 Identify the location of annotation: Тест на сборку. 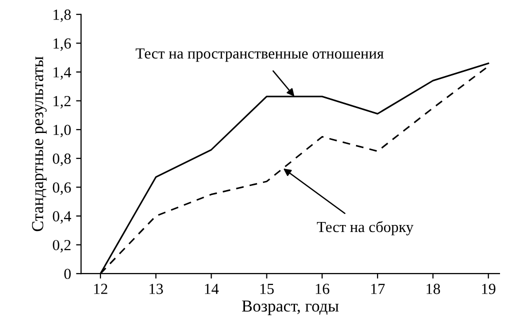
(365, 228).